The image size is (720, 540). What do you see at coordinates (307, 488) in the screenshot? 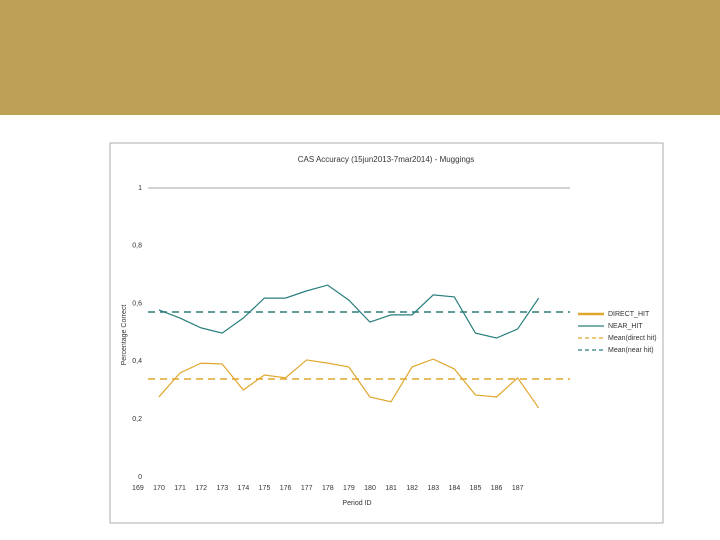
I see `x-tick-label: 177` at bounding box center [307, 488].